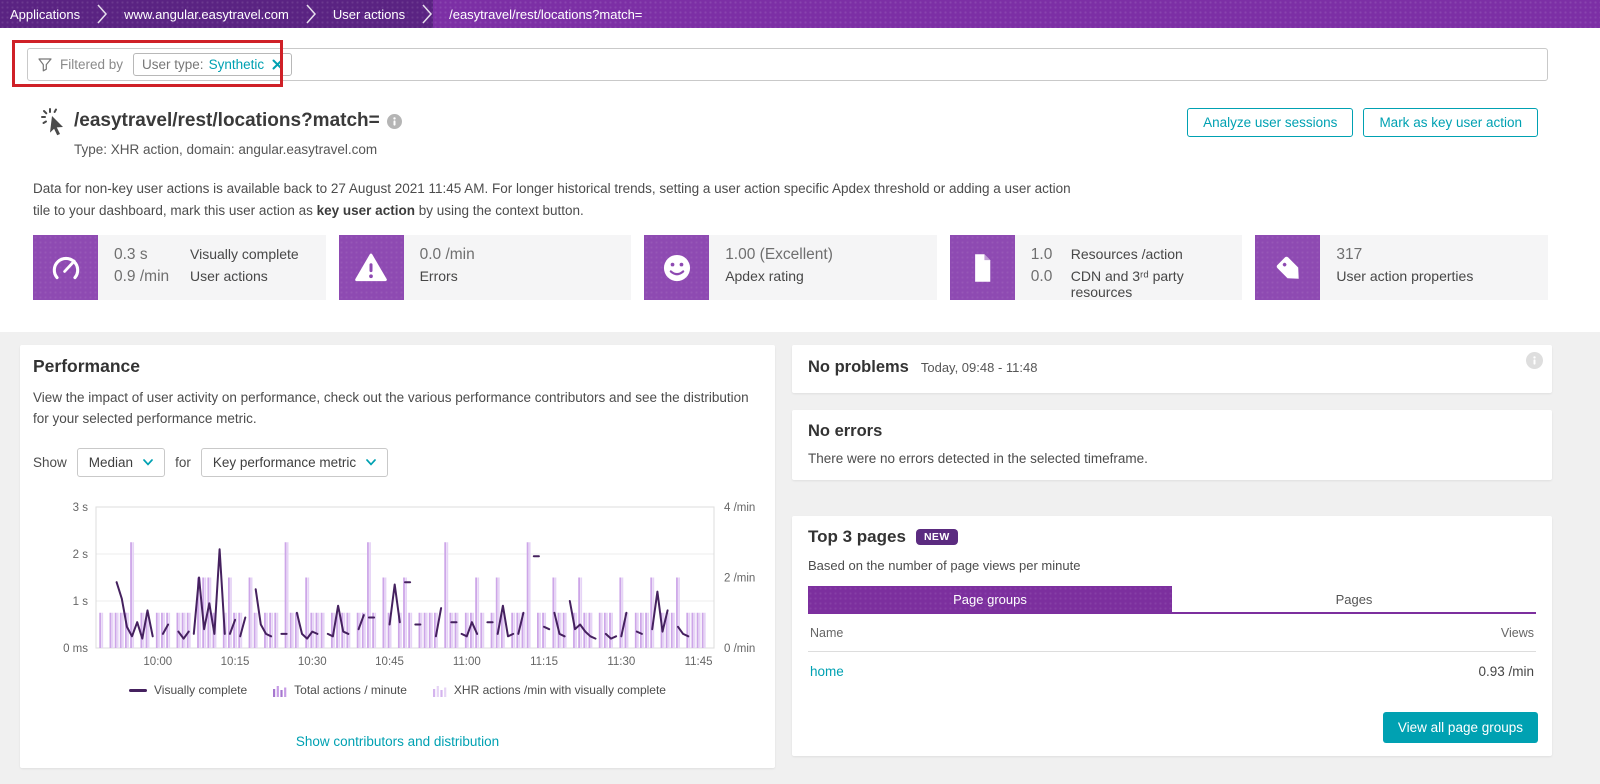  I want to click on filter-chip-key: User type:, so click(173, 64).